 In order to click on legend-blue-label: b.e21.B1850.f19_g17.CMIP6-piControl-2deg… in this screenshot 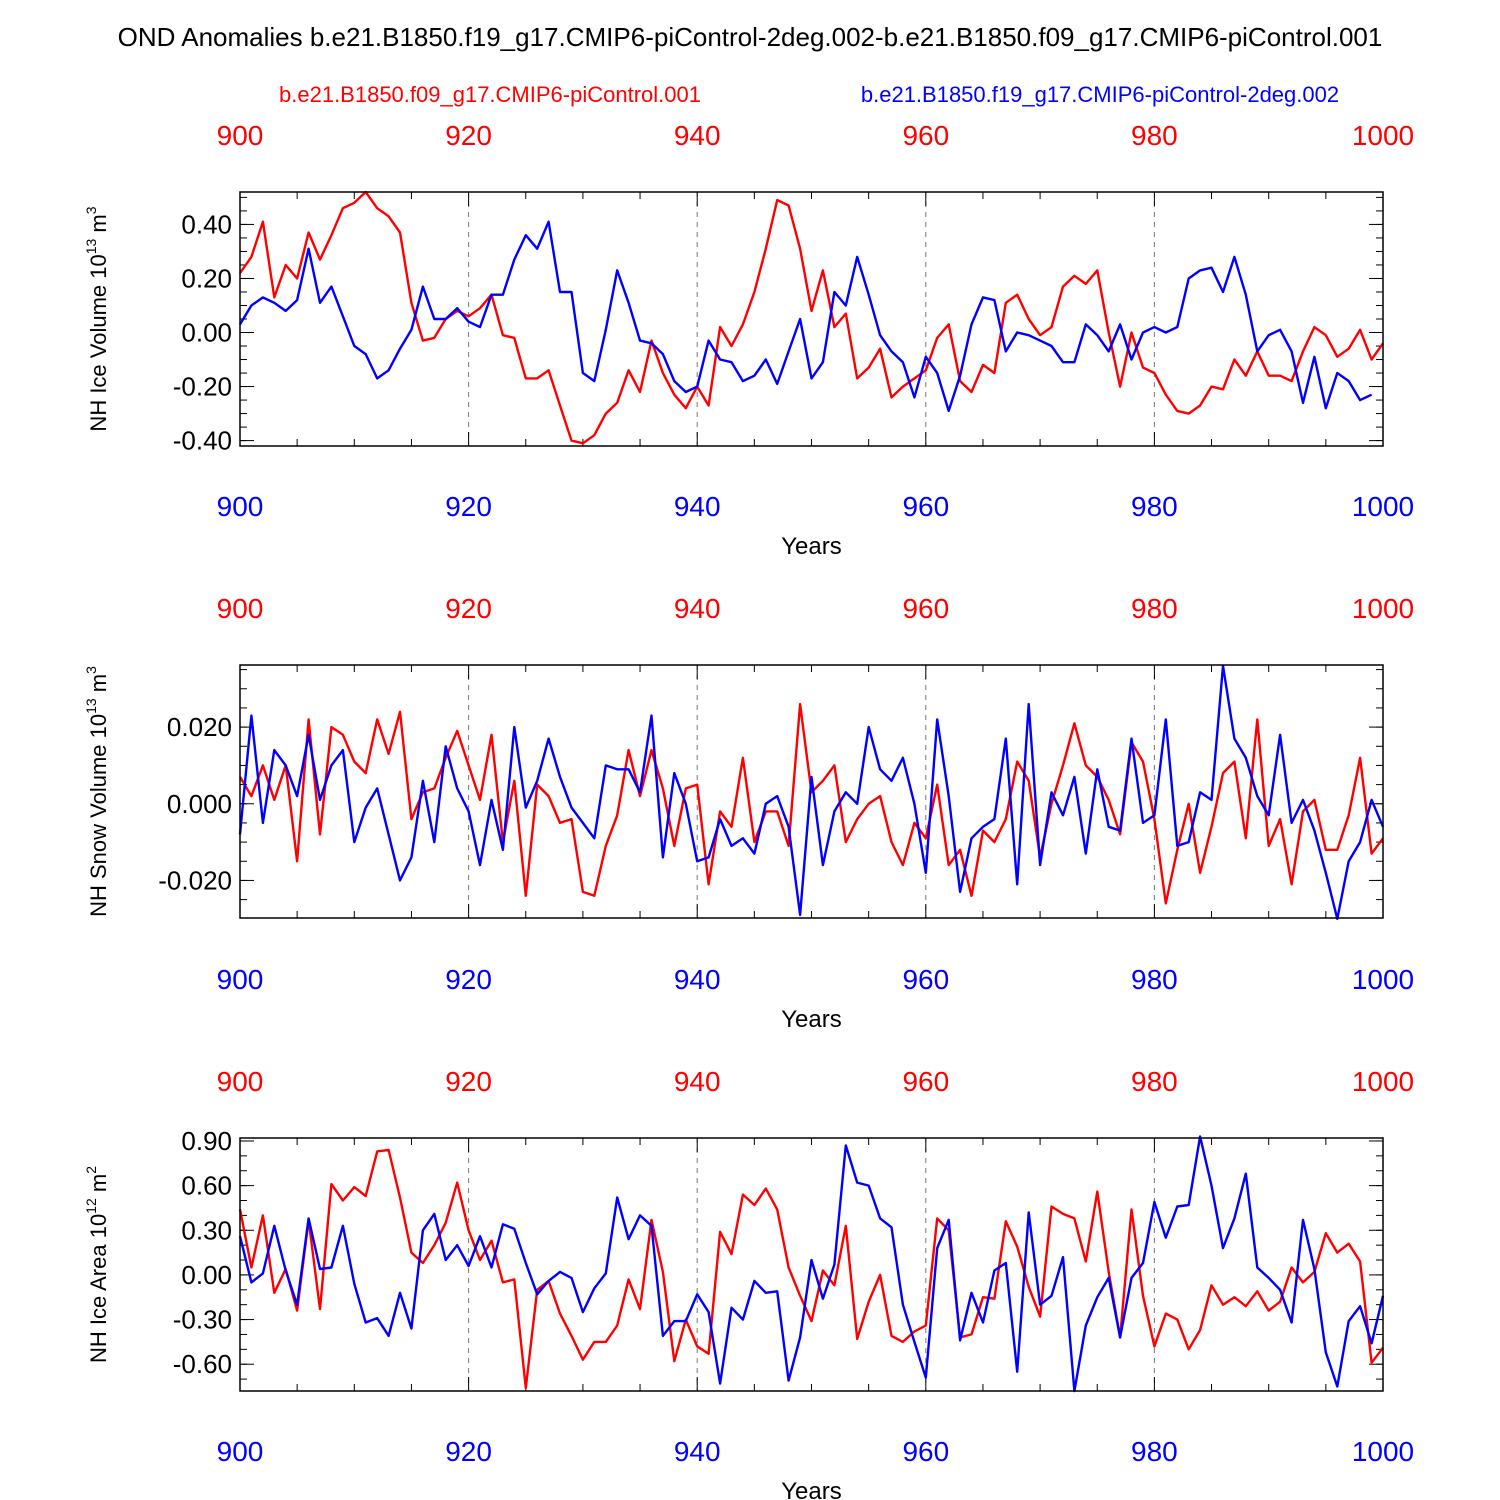, I will do `click(1100, 94)`.